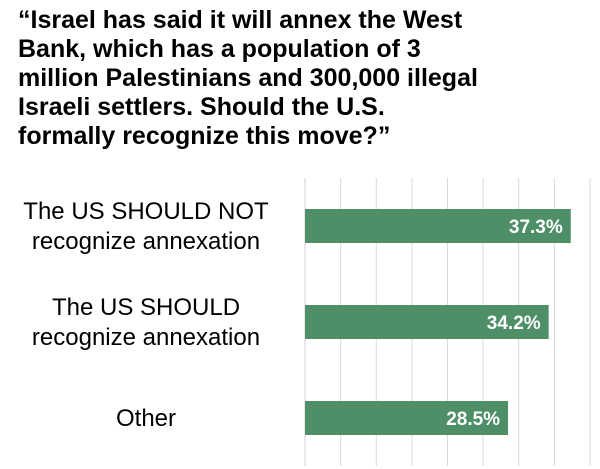  I want to click on category-label-1: The US SHOULD NOT recognize annexation, so click(146, 226).